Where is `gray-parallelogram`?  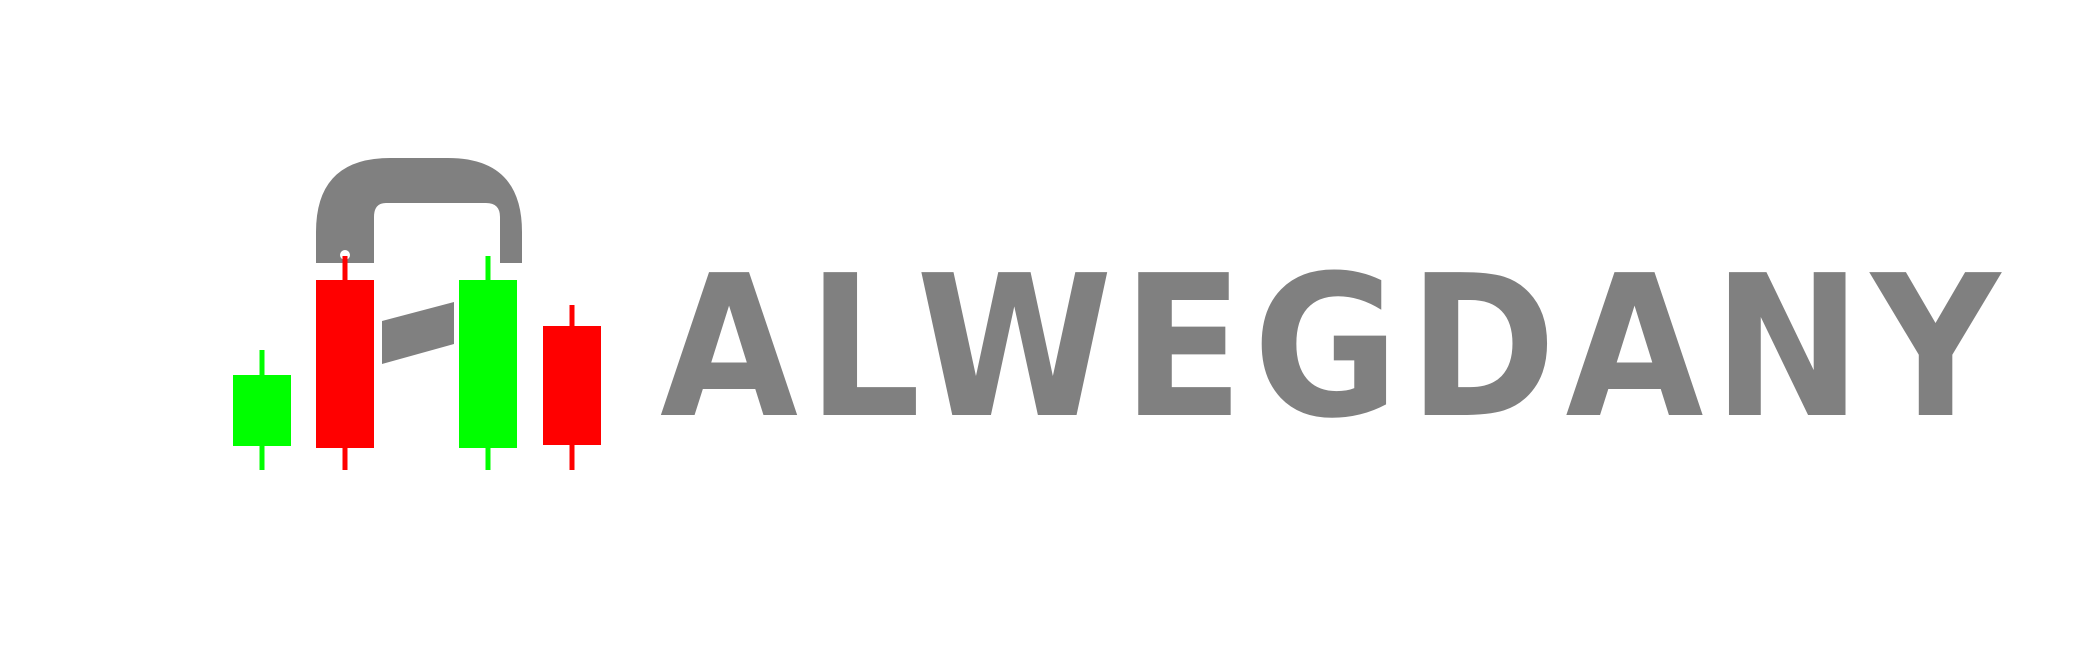 gray-parallelogram is located at coordinates (418, 333).